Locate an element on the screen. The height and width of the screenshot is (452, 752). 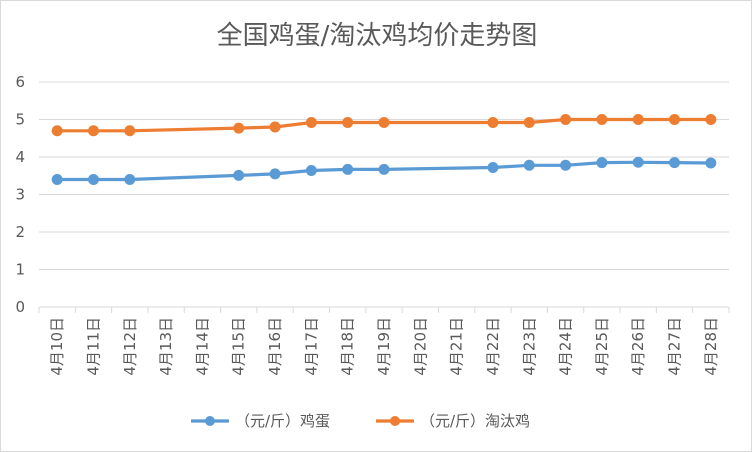
x-tick-label: 4月11日 is located at coordinates (93, 346).